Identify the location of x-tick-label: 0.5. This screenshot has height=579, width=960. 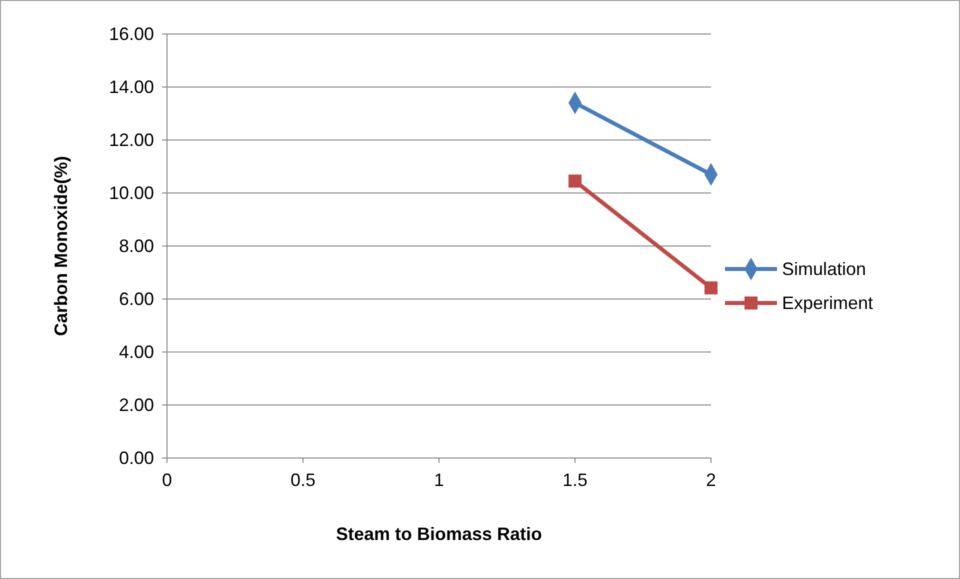
(303, 480).